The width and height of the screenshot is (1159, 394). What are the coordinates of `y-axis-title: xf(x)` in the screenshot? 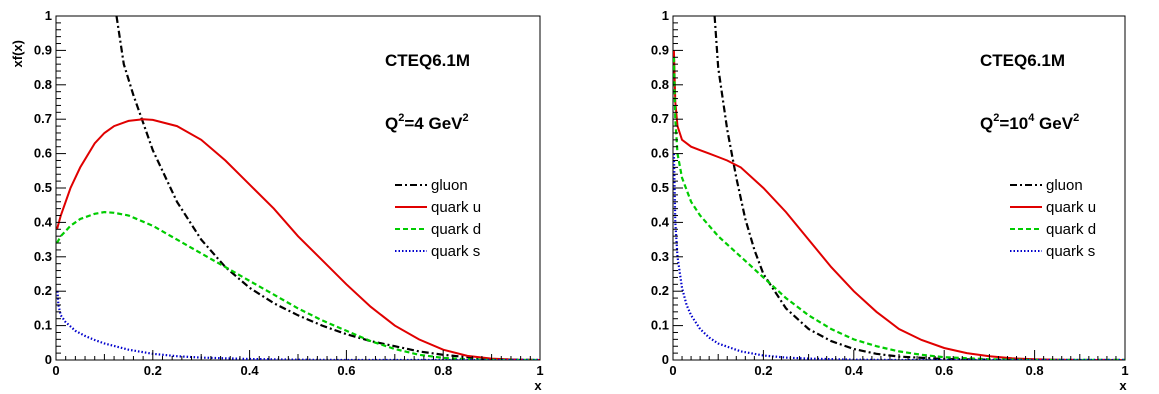 It's located at (17, 53).